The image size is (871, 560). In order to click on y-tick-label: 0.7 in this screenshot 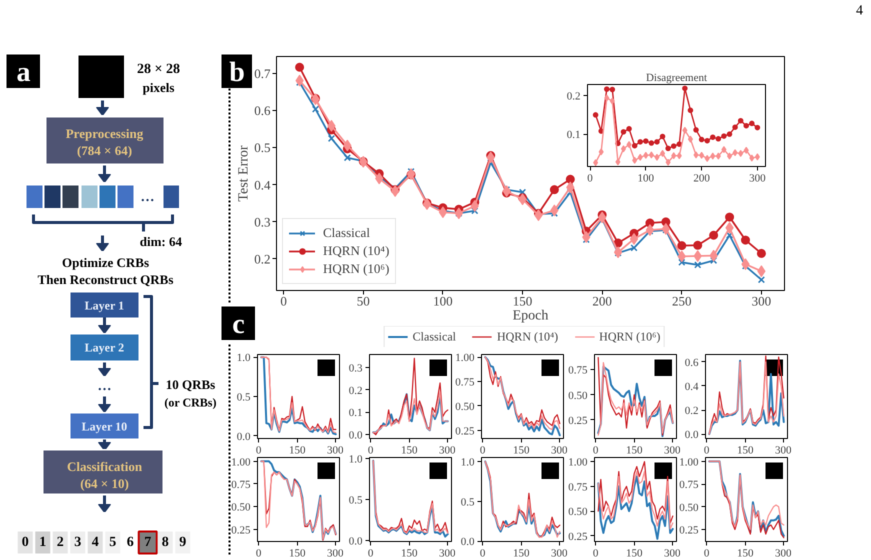, I will do `click(262, 74)`.